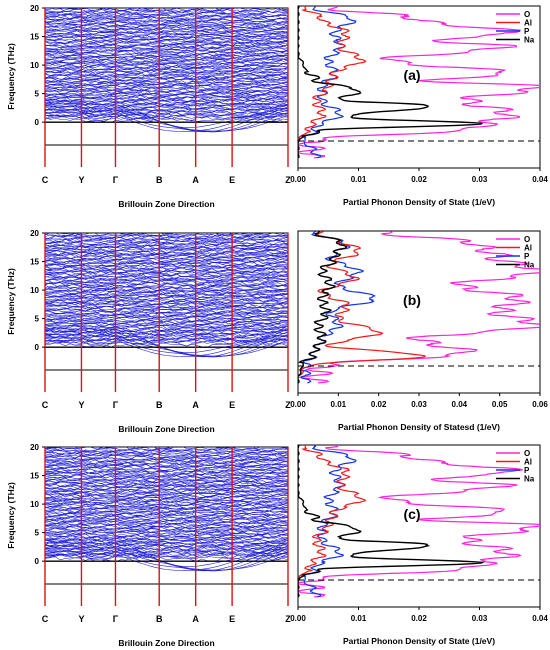 The image size is (550, 650). I want to click on pdos-line-P, so click(328, 82).